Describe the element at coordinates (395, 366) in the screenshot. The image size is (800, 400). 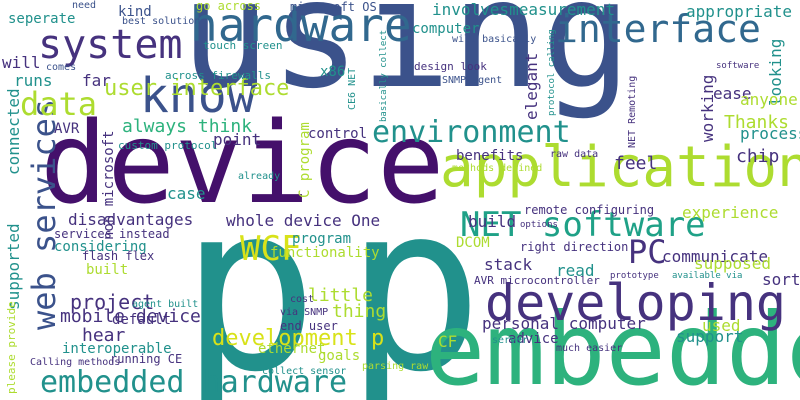
I see `cloud-word: parsing raw` at that location.